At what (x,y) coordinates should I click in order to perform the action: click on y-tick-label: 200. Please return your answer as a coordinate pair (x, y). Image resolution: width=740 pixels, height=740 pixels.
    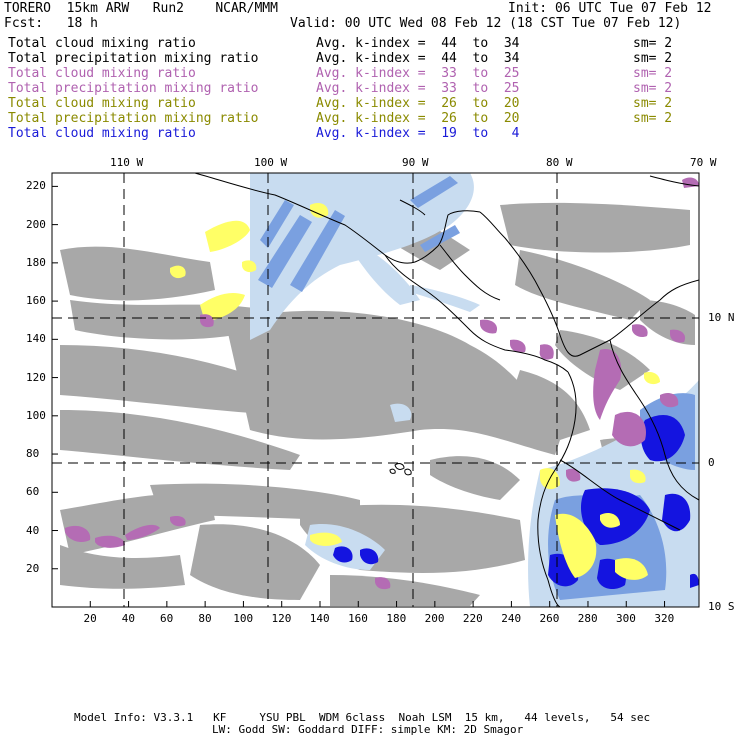
    Looking at the image, I should click on (36, 224).